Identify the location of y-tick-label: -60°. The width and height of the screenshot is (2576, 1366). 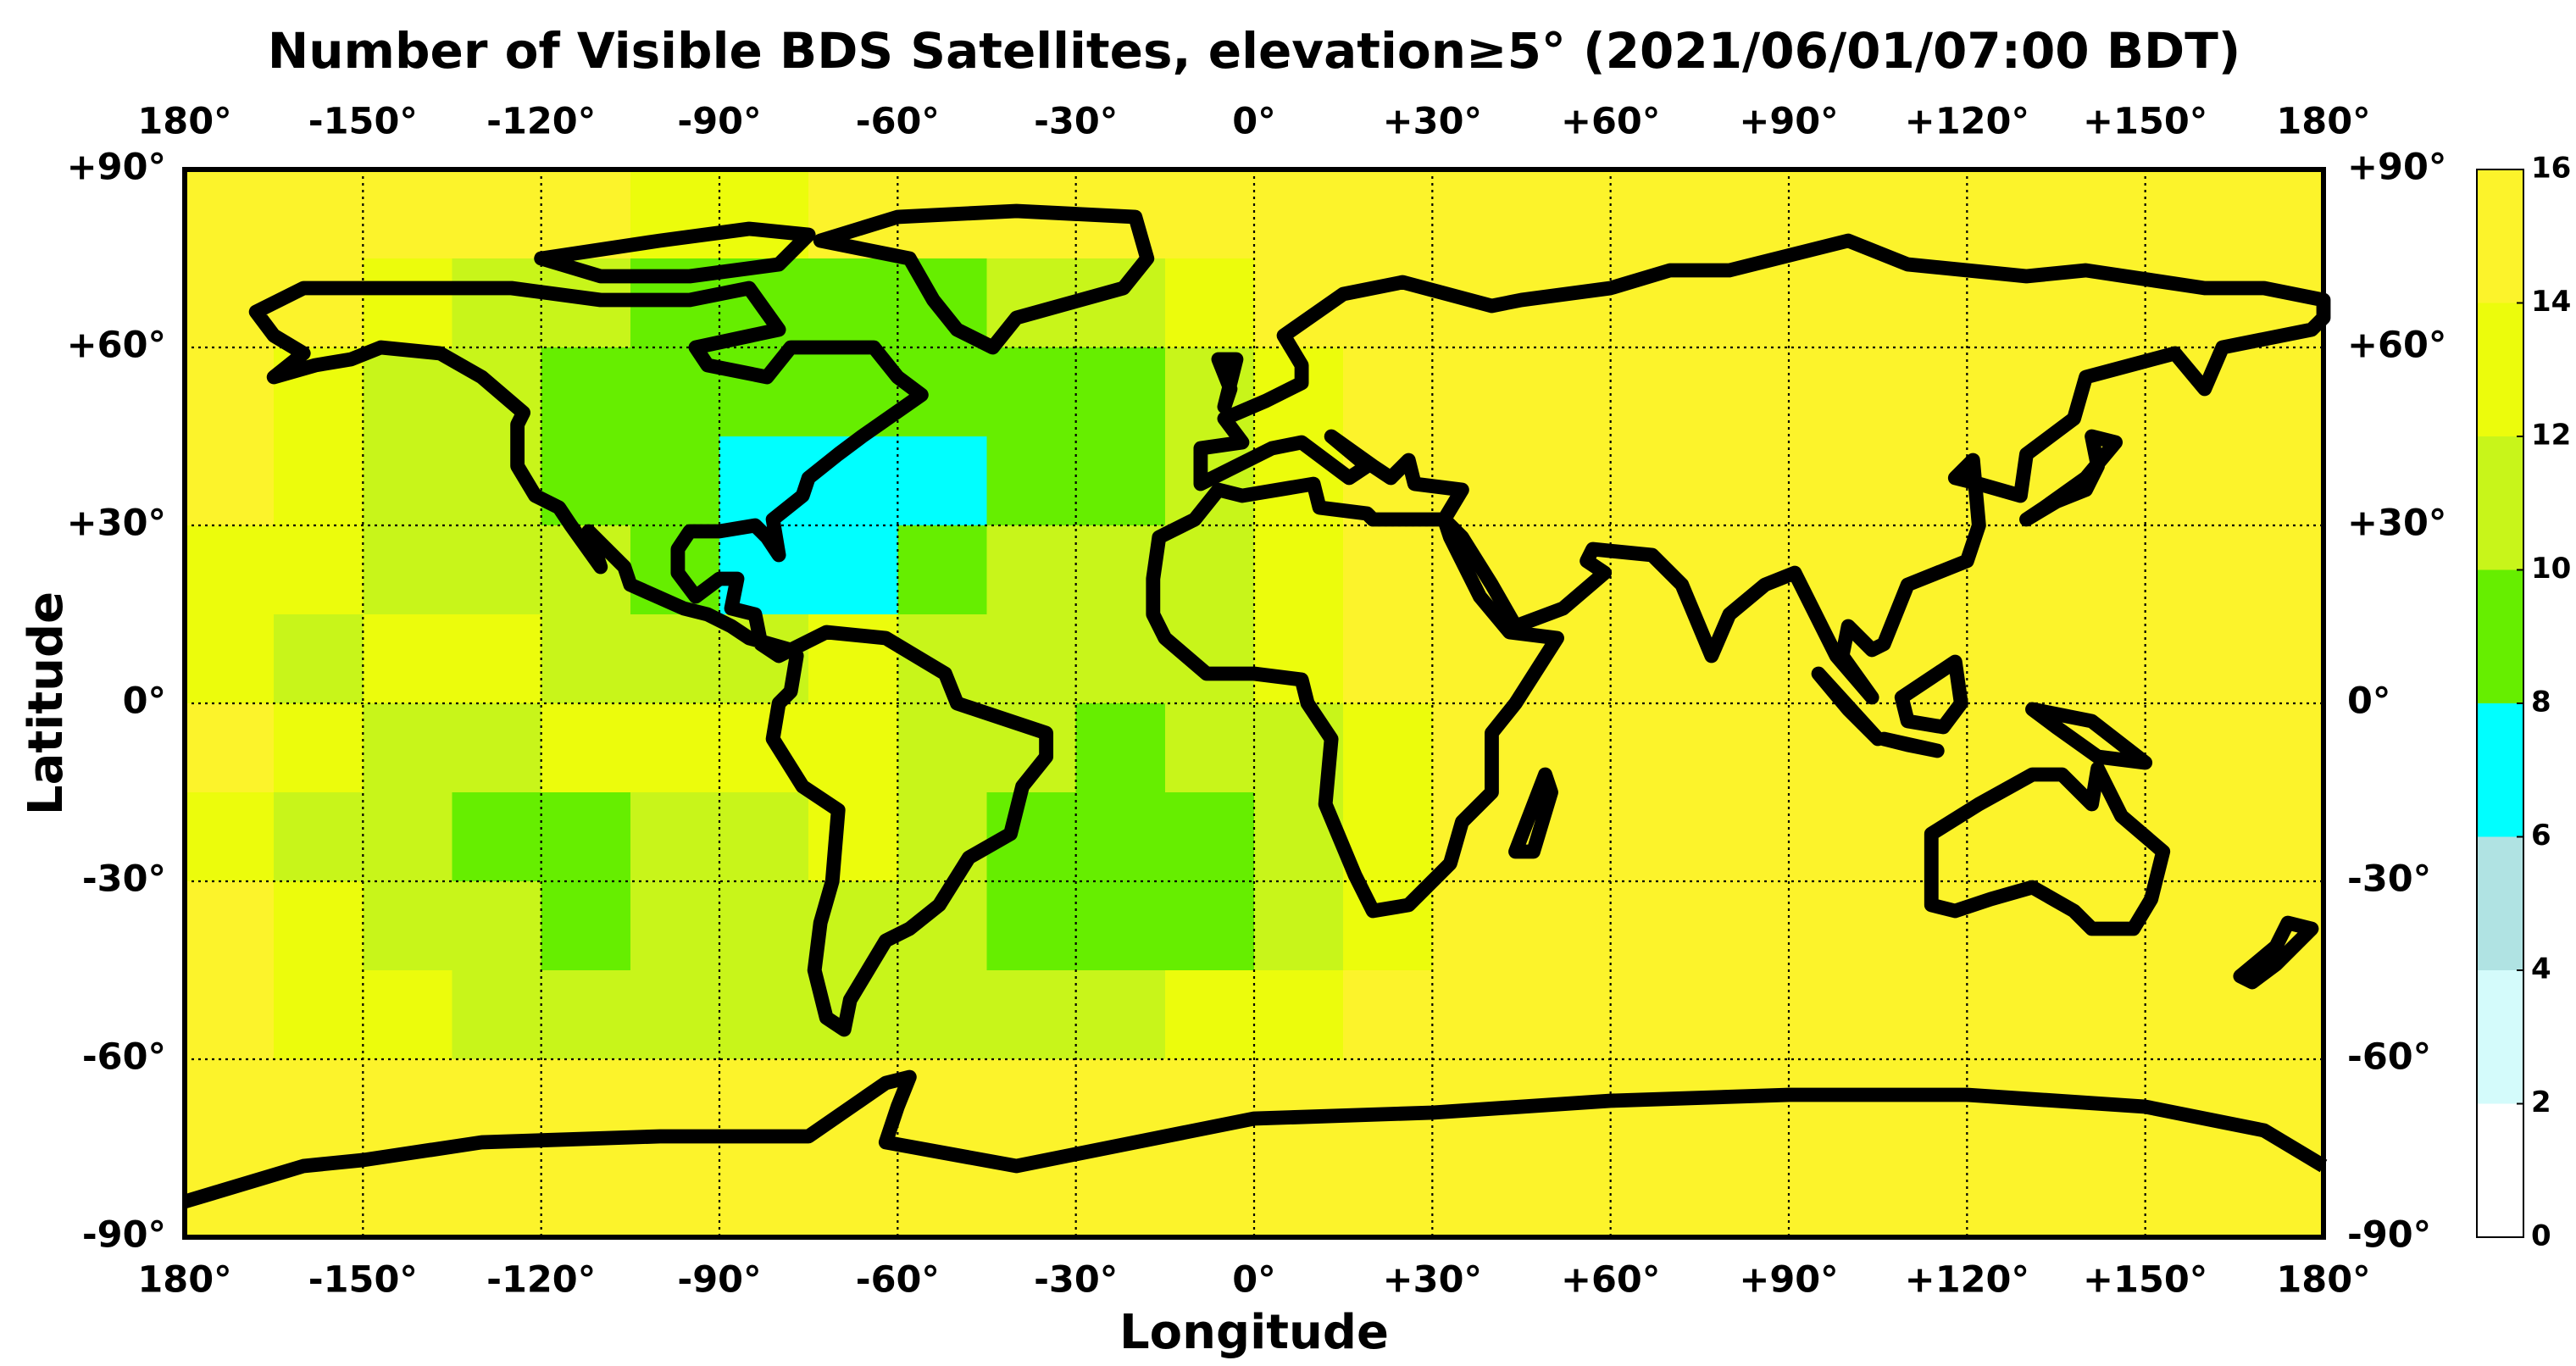
(124, 1057).